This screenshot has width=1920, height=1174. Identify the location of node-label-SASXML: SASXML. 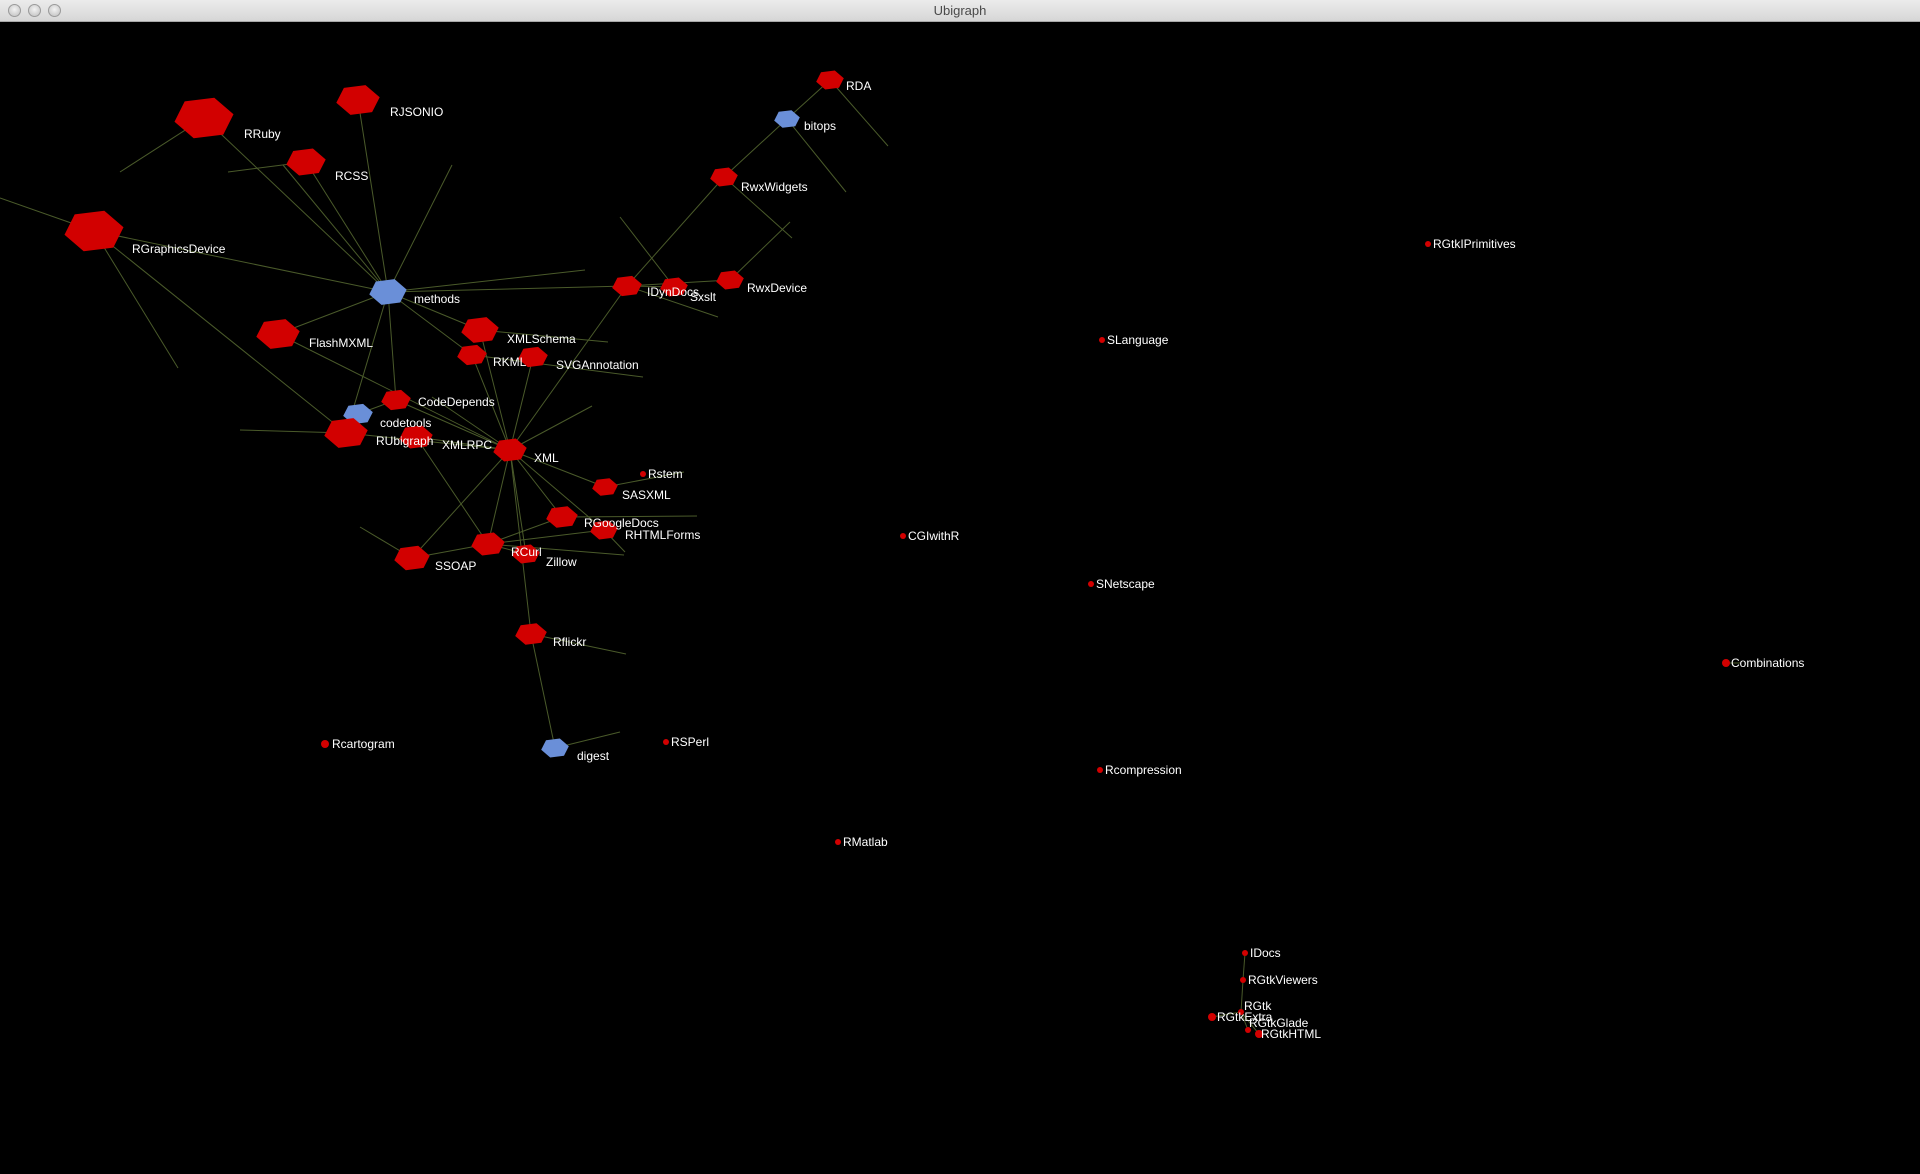
(646, 495).